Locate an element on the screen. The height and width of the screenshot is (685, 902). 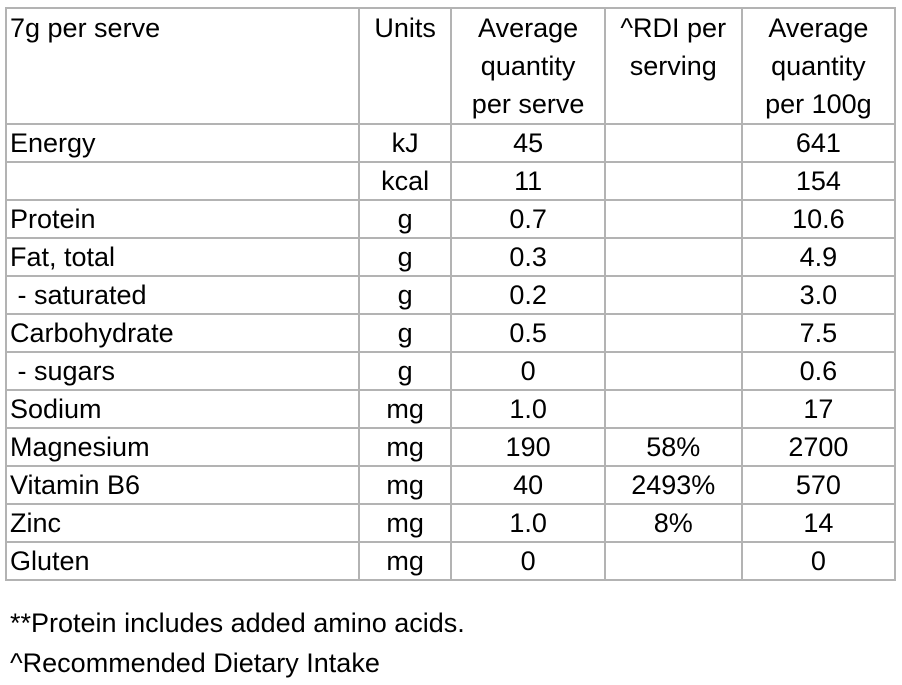
nutrient-name: Vitamin B6 is located at coordinates (182, 485).